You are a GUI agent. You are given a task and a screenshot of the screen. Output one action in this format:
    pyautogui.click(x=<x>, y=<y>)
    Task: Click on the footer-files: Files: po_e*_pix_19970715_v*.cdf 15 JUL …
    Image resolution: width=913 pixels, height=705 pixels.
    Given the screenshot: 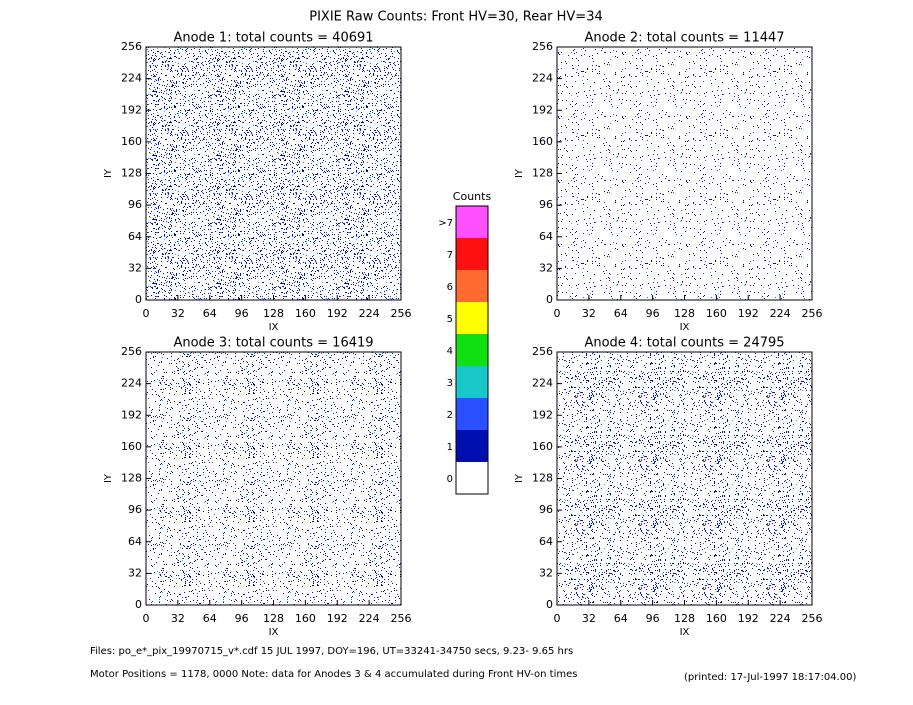 What is the action you would take?
    pyautogui.click(x=331, y=651)
    